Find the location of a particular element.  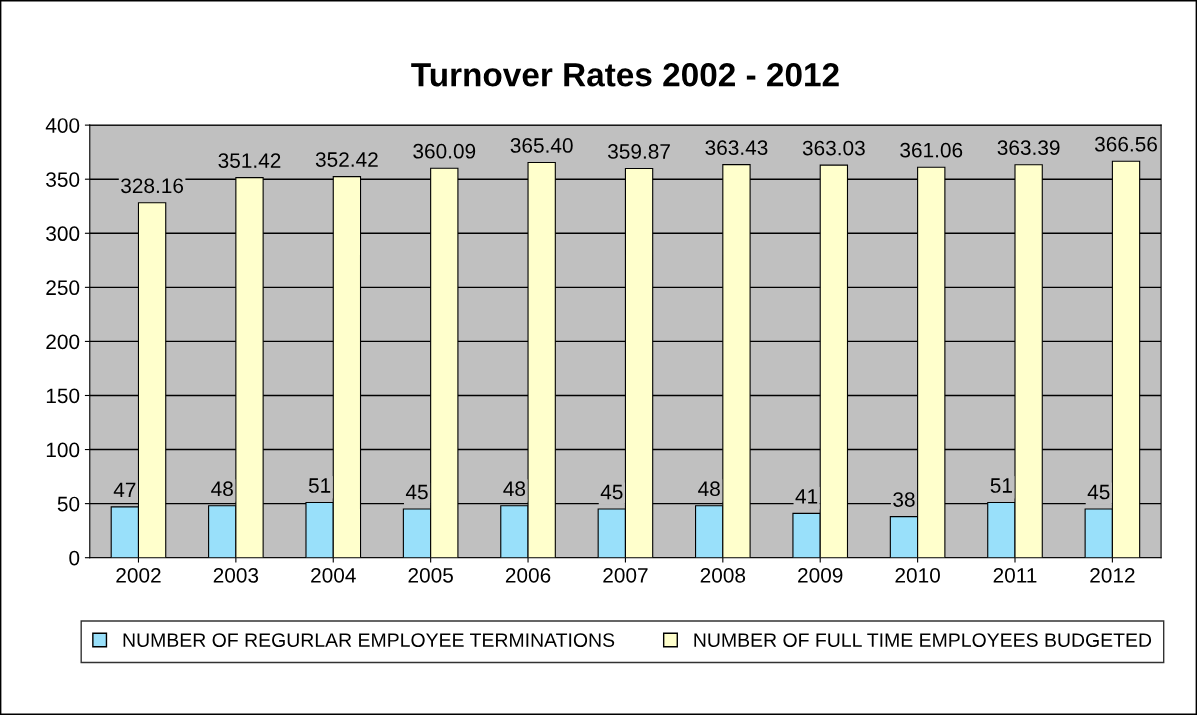

x-tick-label: 2006 is located at coordinates (528, 575).